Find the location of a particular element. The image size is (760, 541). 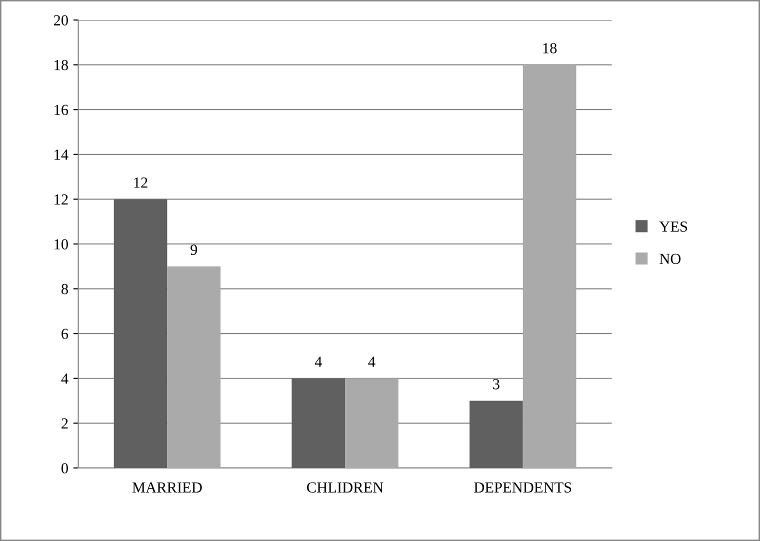

y-tick-label: 14 is located at coordinates (61, 155).